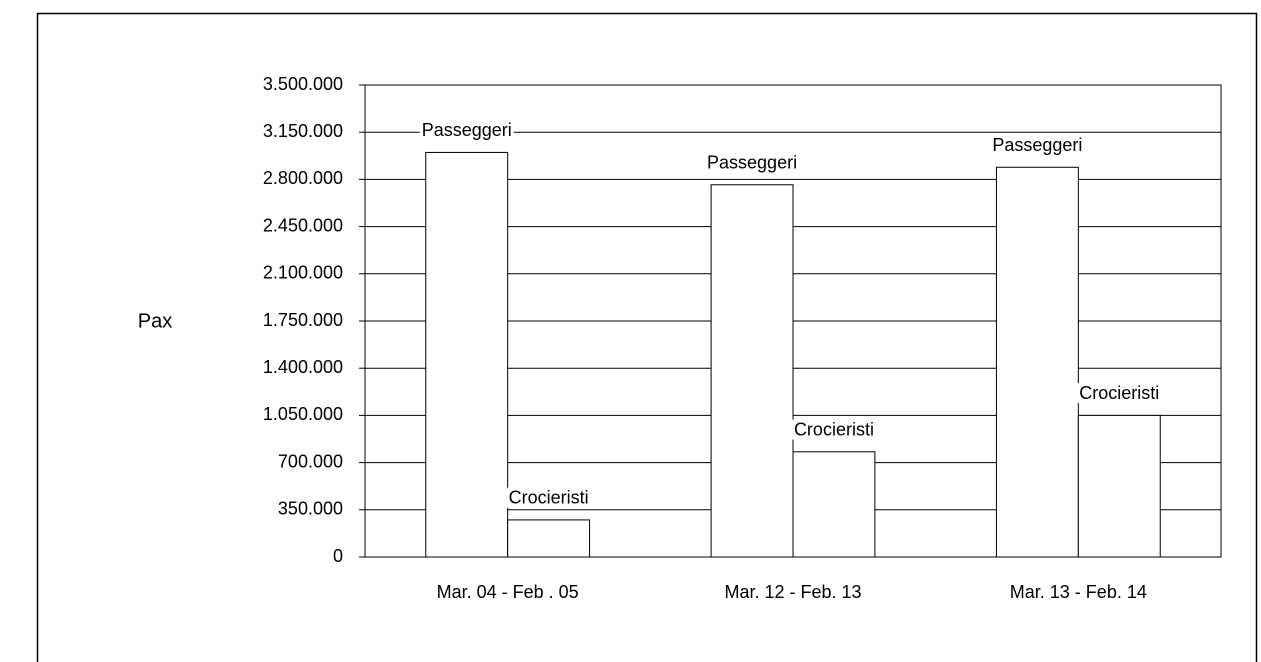  What do you see at coordinates (1078, 592) in the screenshot?
I see `x-tick-label: Mar. 13 - Feb. 14` at bounding box center [1078, 592].